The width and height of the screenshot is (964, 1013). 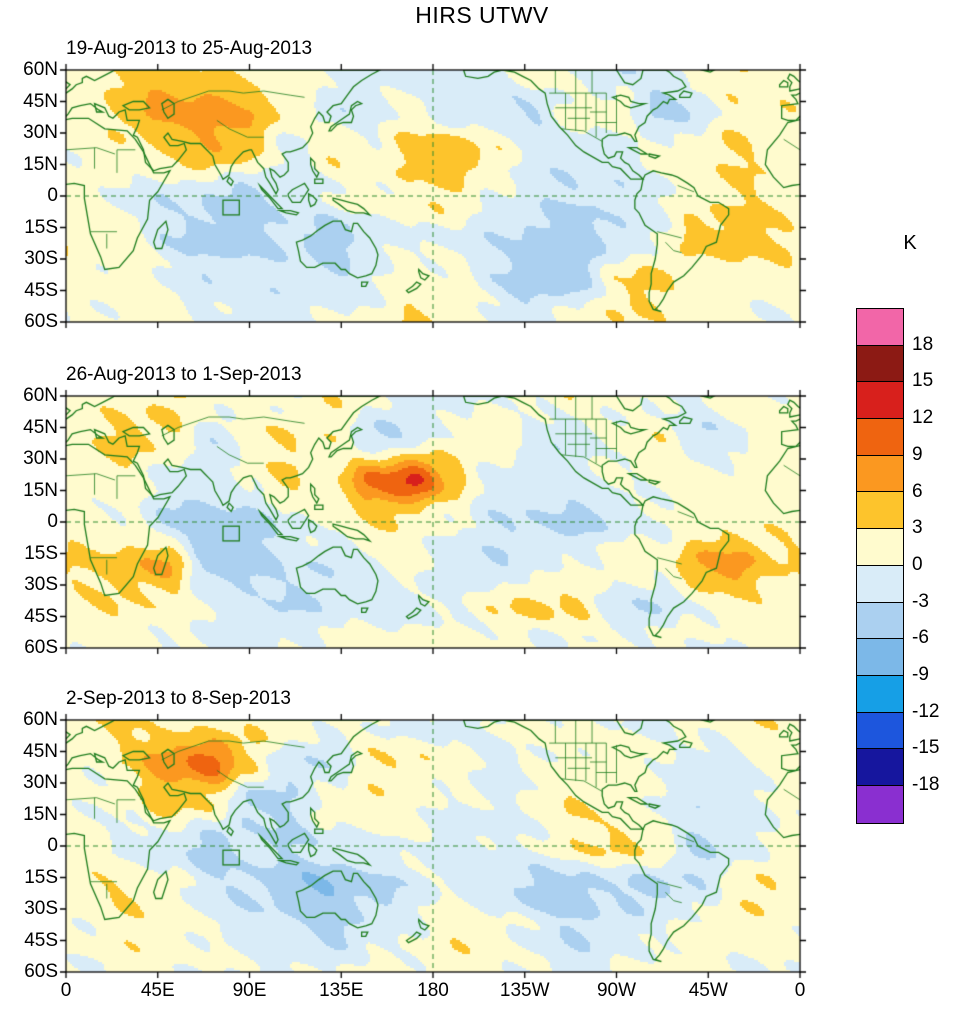 I want to click on colorbar, so click(x=880, y=566).